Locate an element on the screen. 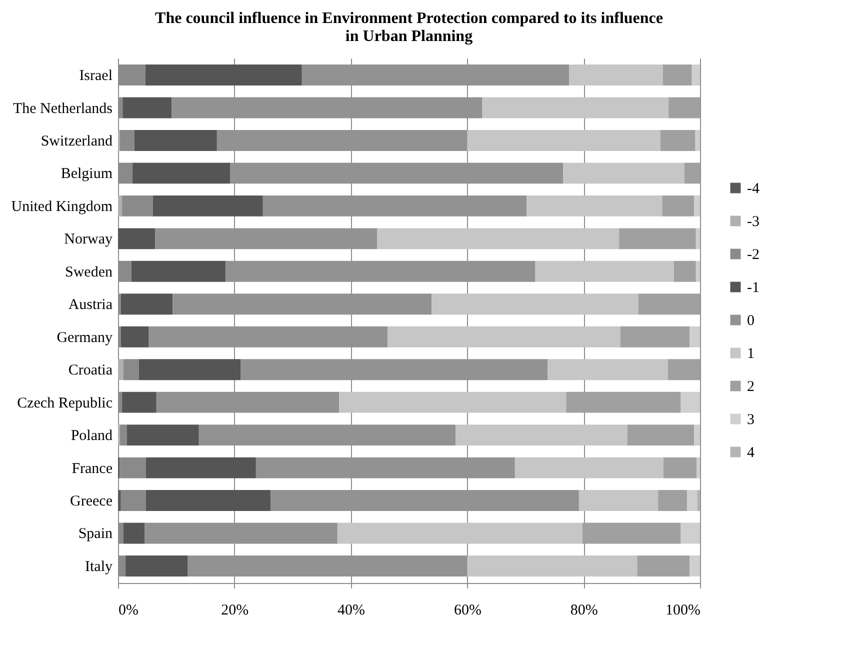 This screenshot has height=656, width=862. y-tick-label: Switzerland is located at coordinates (76, 141).